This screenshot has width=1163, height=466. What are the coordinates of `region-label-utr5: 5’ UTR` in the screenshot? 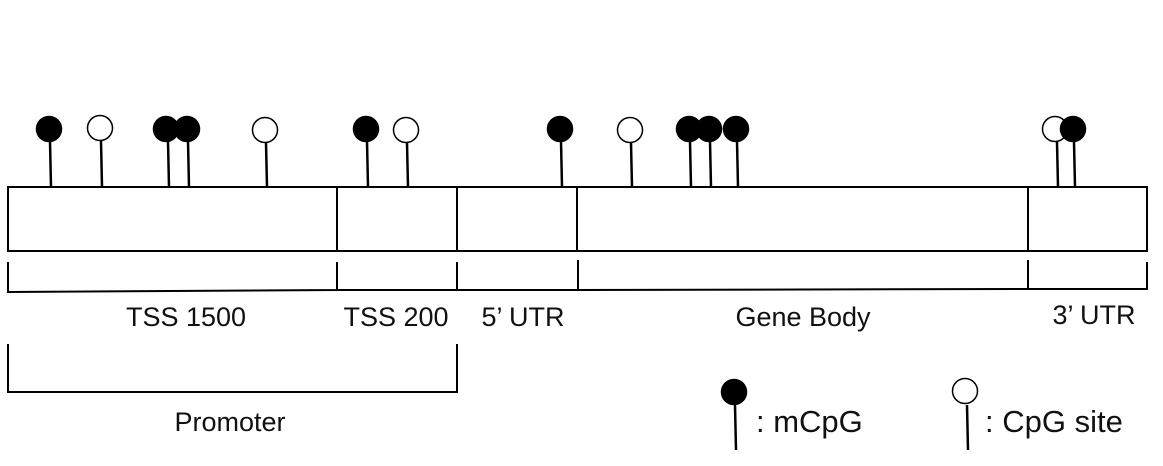 It's located at (522, 317).